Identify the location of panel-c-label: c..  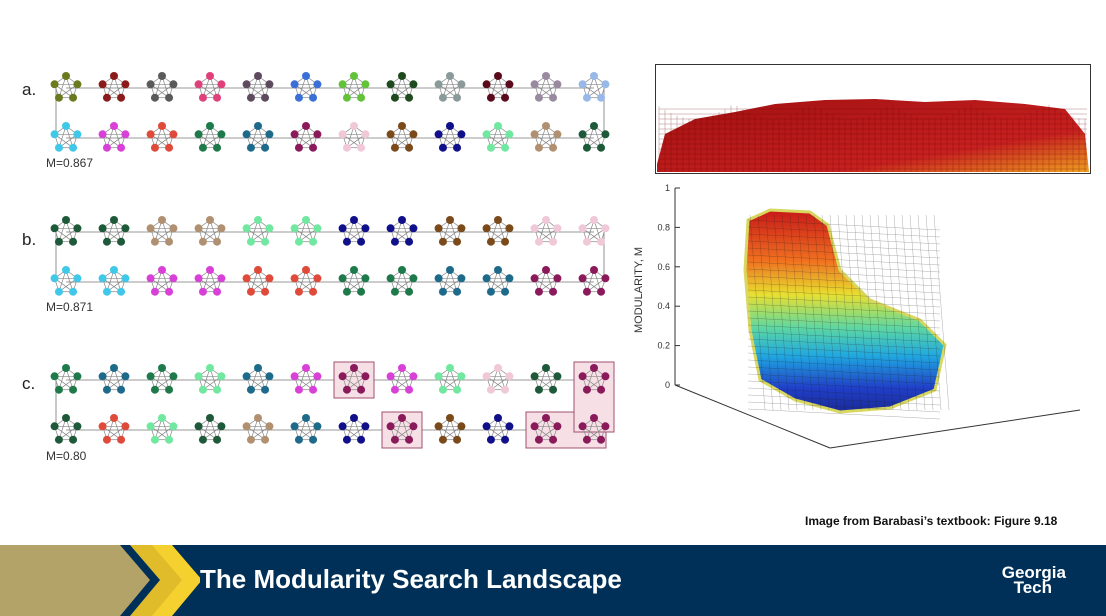
(29, 383).